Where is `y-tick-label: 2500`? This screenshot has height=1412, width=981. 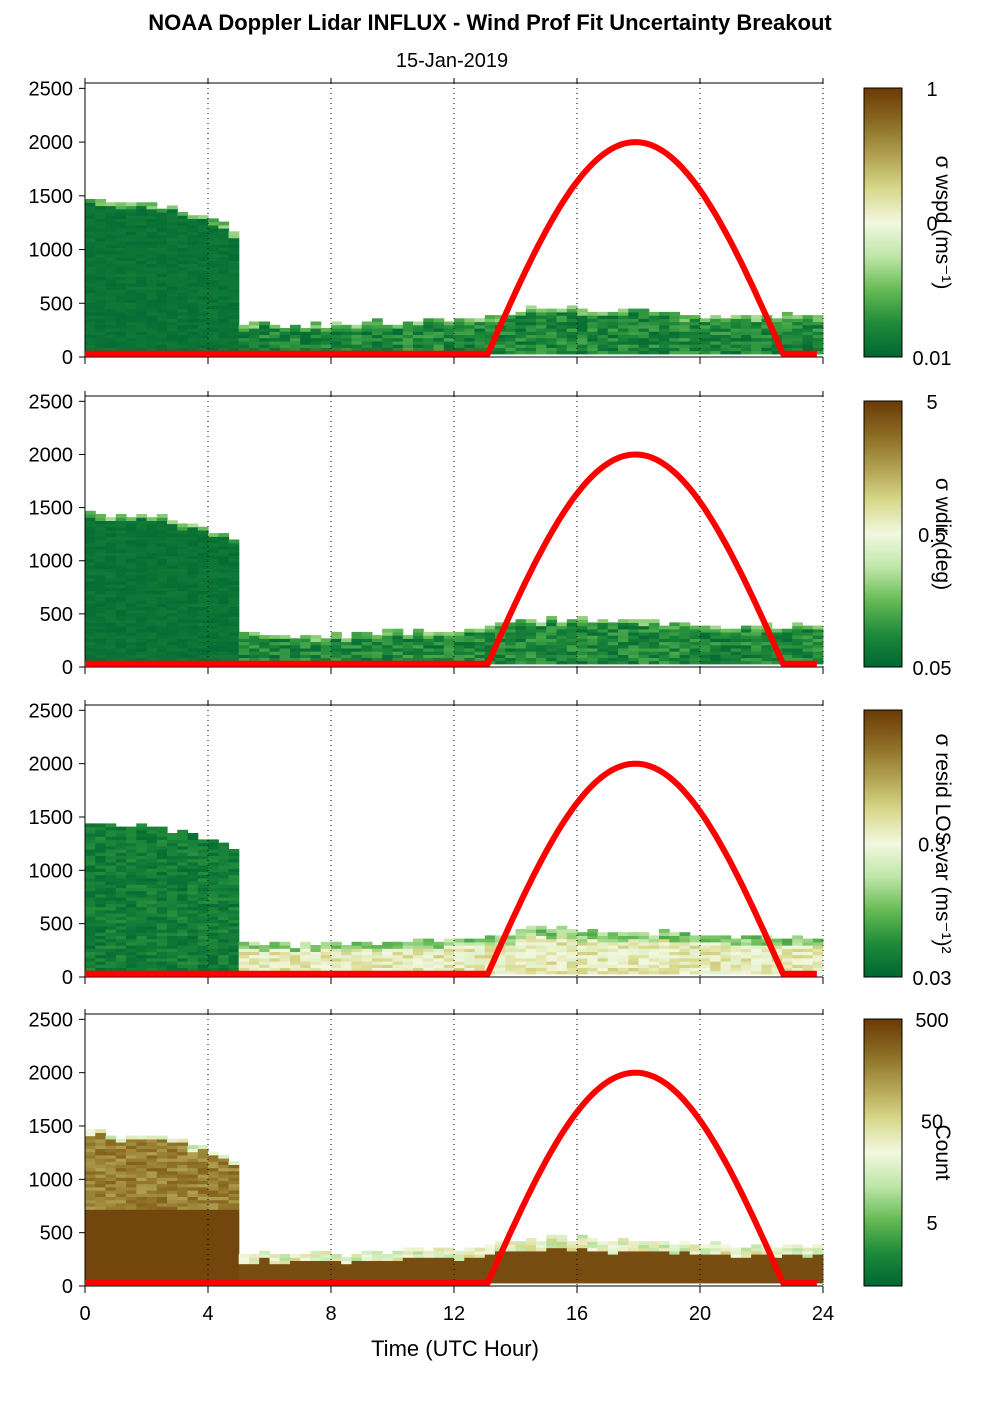
y-tick-label: 2500 is located at coordinates (51, 402).